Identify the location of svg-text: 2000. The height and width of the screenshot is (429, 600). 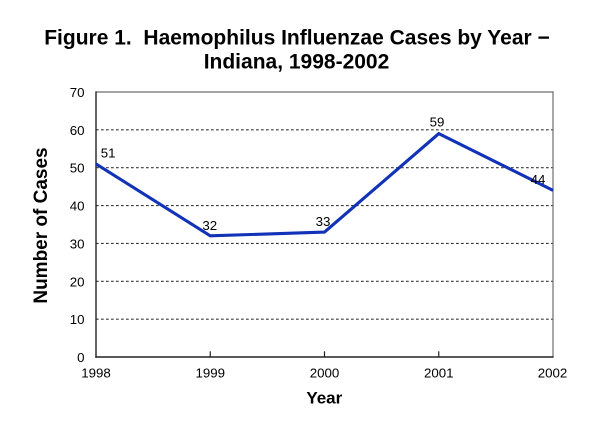
(325, 373).